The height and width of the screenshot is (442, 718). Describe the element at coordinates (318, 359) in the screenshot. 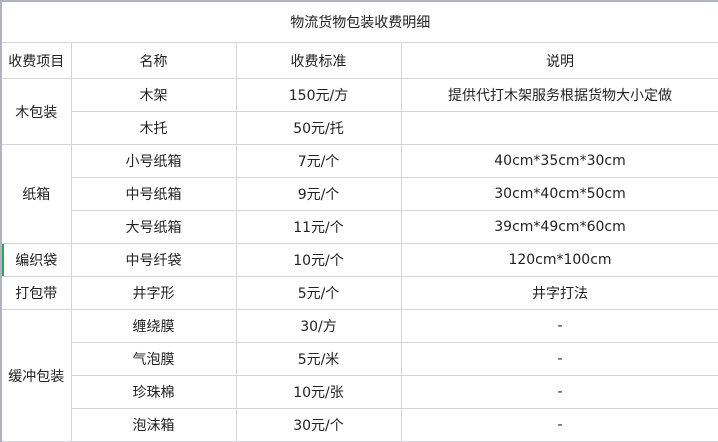

I see `price-cell: 5元/米` at that location.